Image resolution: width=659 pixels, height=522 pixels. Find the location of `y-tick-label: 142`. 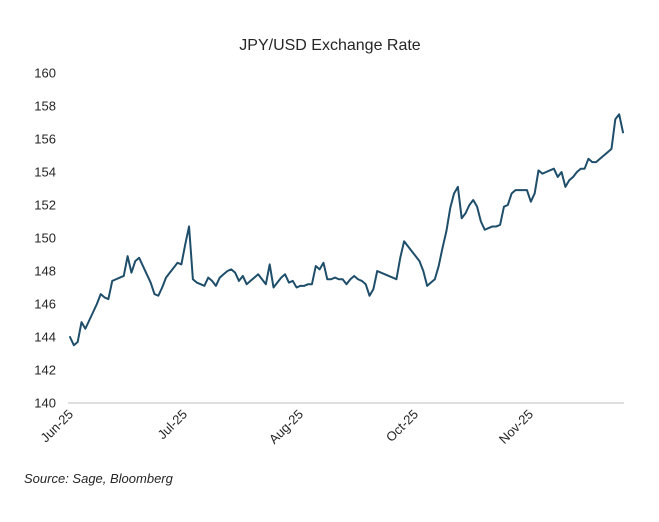

y-tick-label: 142 is located at coordinates (45, 370).